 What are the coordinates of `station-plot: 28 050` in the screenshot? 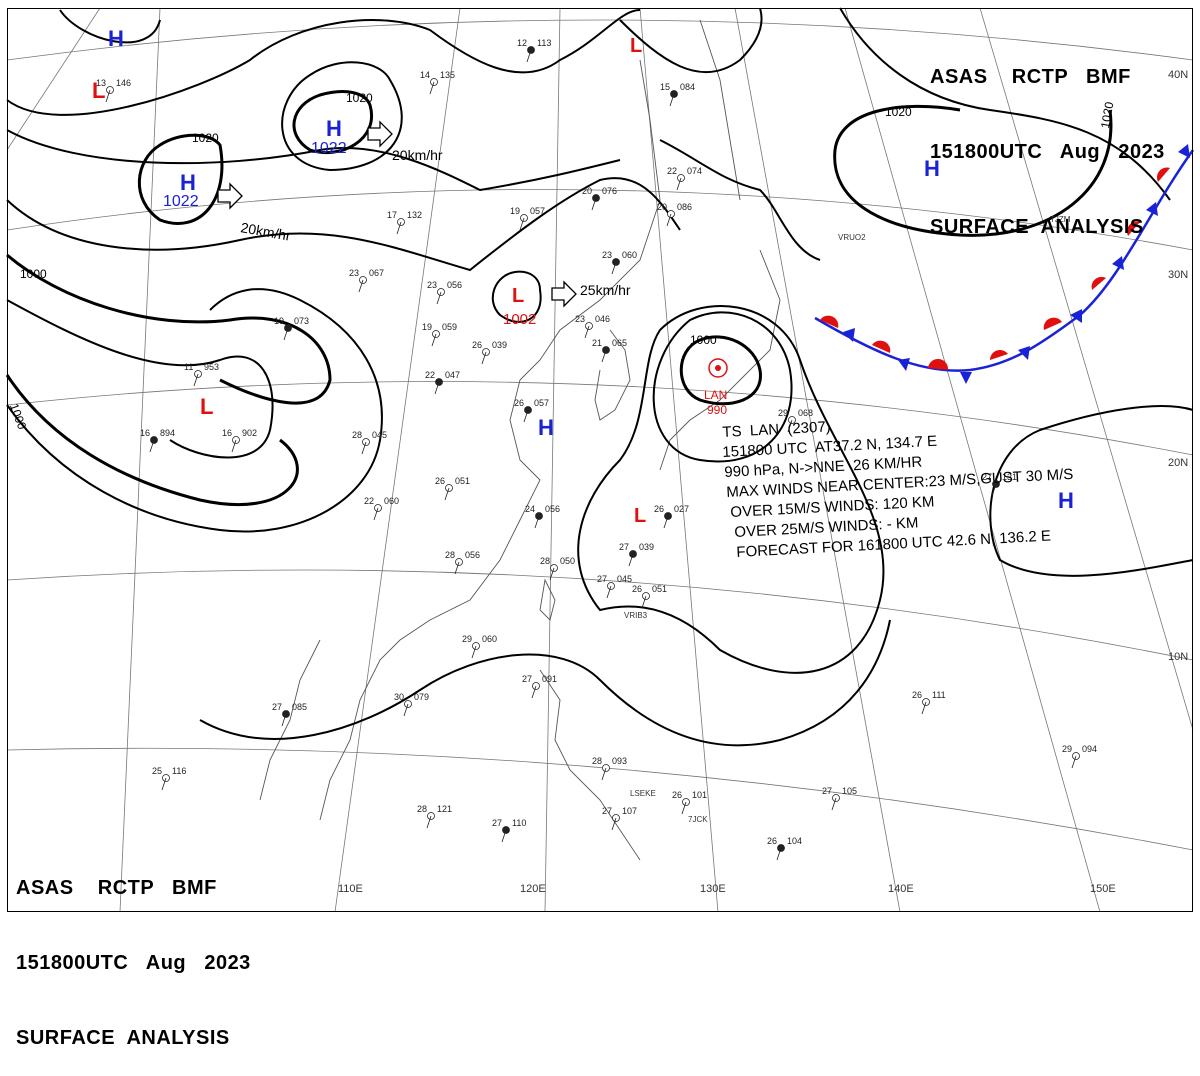 It's located at (557, 568).